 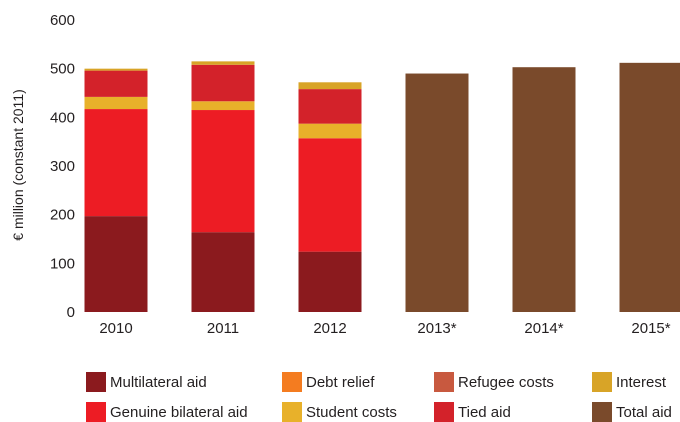 What do you see at coordinates (115, 328) in the screenshot?
I see `x-tick-label: 2010` at bounding box center [115, 328].